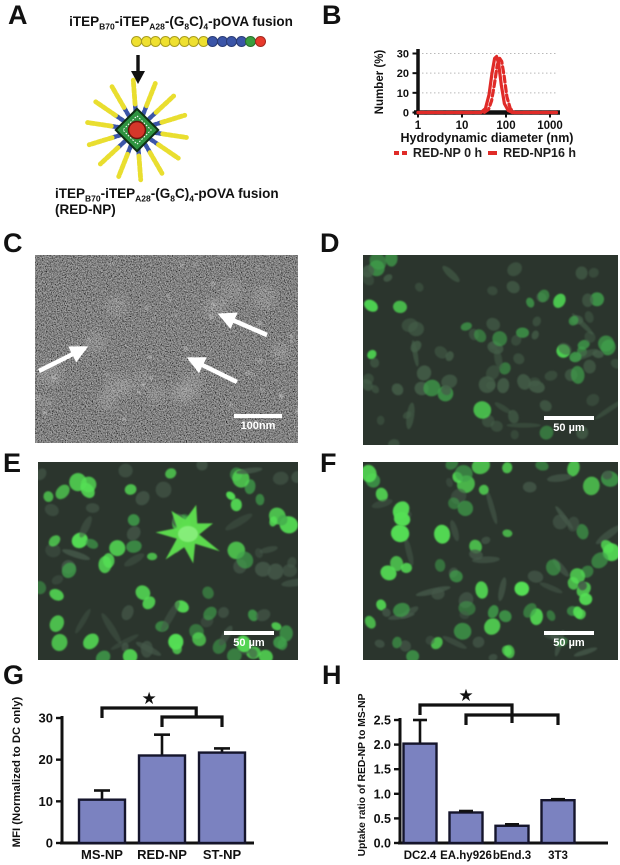 Image resolution: width=620 pixels, height=865 pixels. What do you see at coordinates (157, 26) in the screenshot?
I see `formula-segment: A28` at bounding box center [157, 26].